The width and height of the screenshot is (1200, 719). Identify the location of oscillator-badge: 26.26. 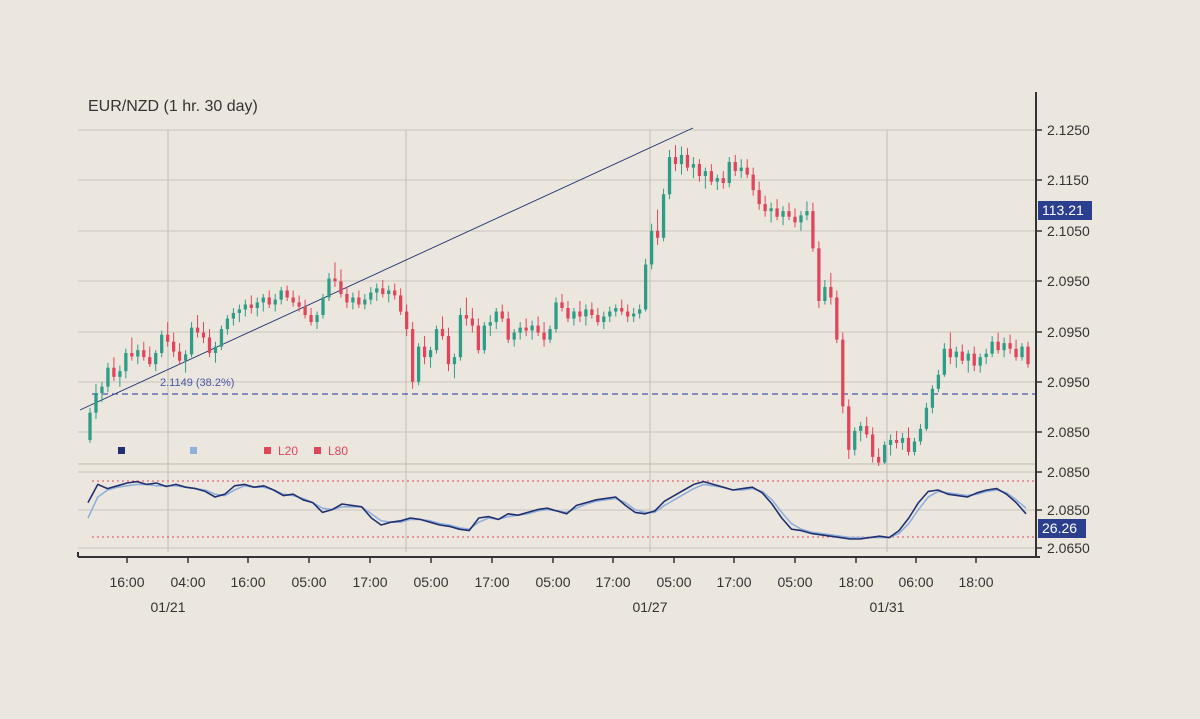
(1062, 528).